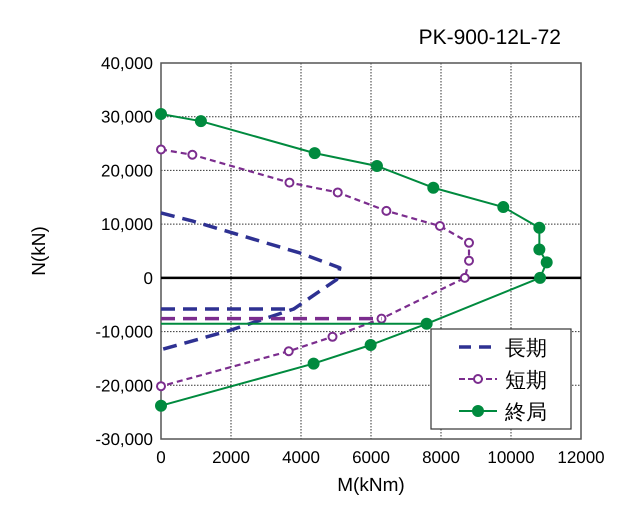  What do you see at coordinates (371, 485) in the screenshot?
I see `x-axis-title: M(kNm)` at bounding box center [371, 485].